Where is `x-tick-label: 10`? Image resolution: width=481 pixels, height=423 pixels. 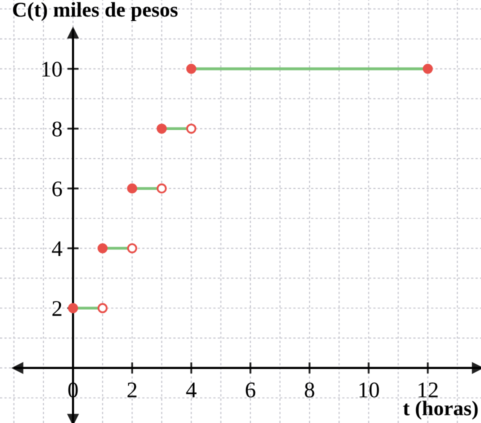
x-tick-label: 10 is located at coordinates (369, 390).